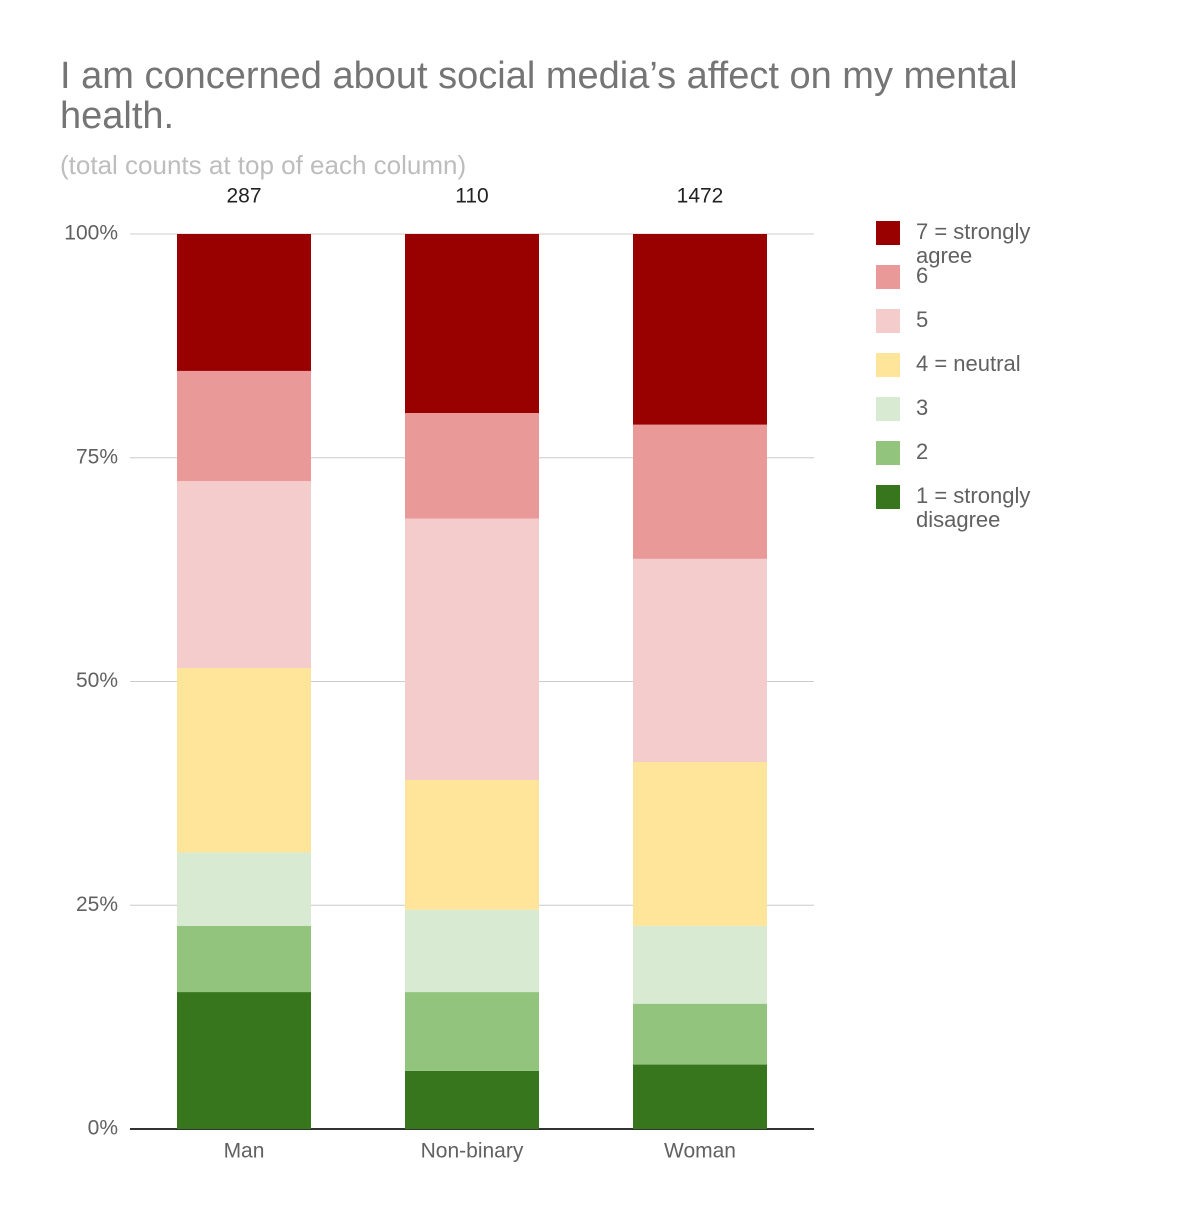  I want to click on chart-subtitle: (total counts at top of each column), so click(263, 165).